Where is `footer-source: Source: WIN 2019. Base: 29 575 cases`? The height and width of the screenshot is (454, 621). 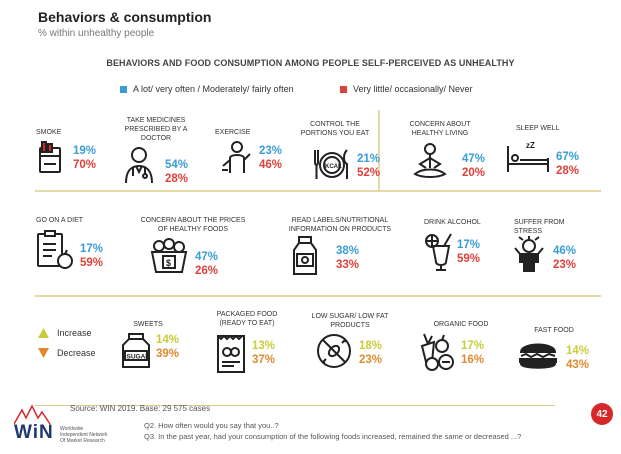 footer-source: Source: WIN 2019. Base: 29 575 cases is located at coordinates (140, 408).